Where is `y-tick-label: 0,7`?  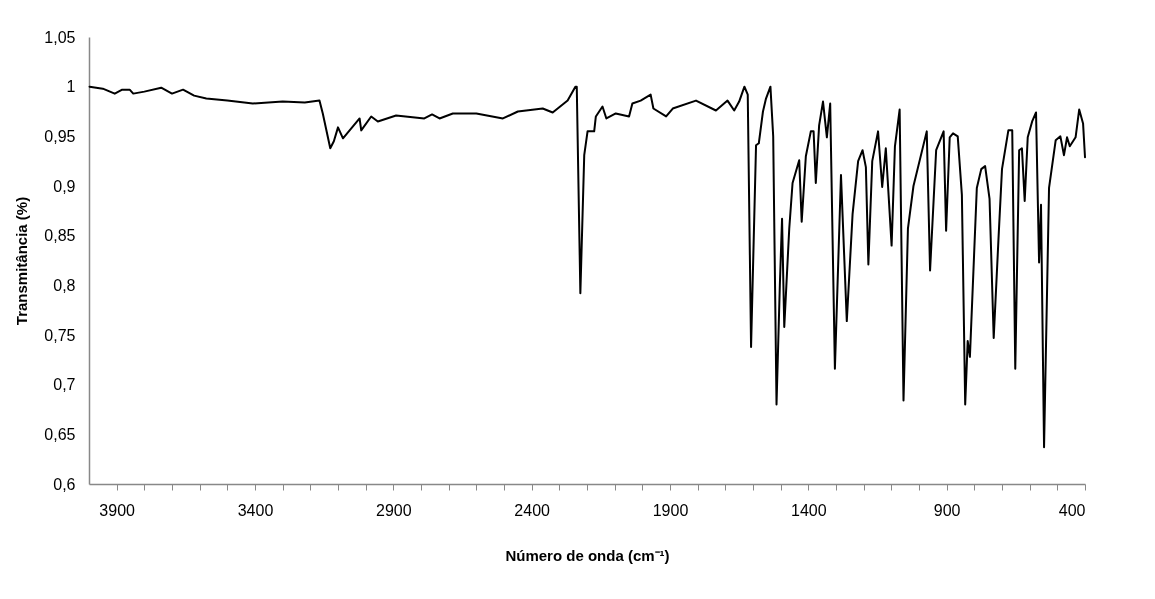
y-tick-label: 0,7 is located at coordinates (64, 385).